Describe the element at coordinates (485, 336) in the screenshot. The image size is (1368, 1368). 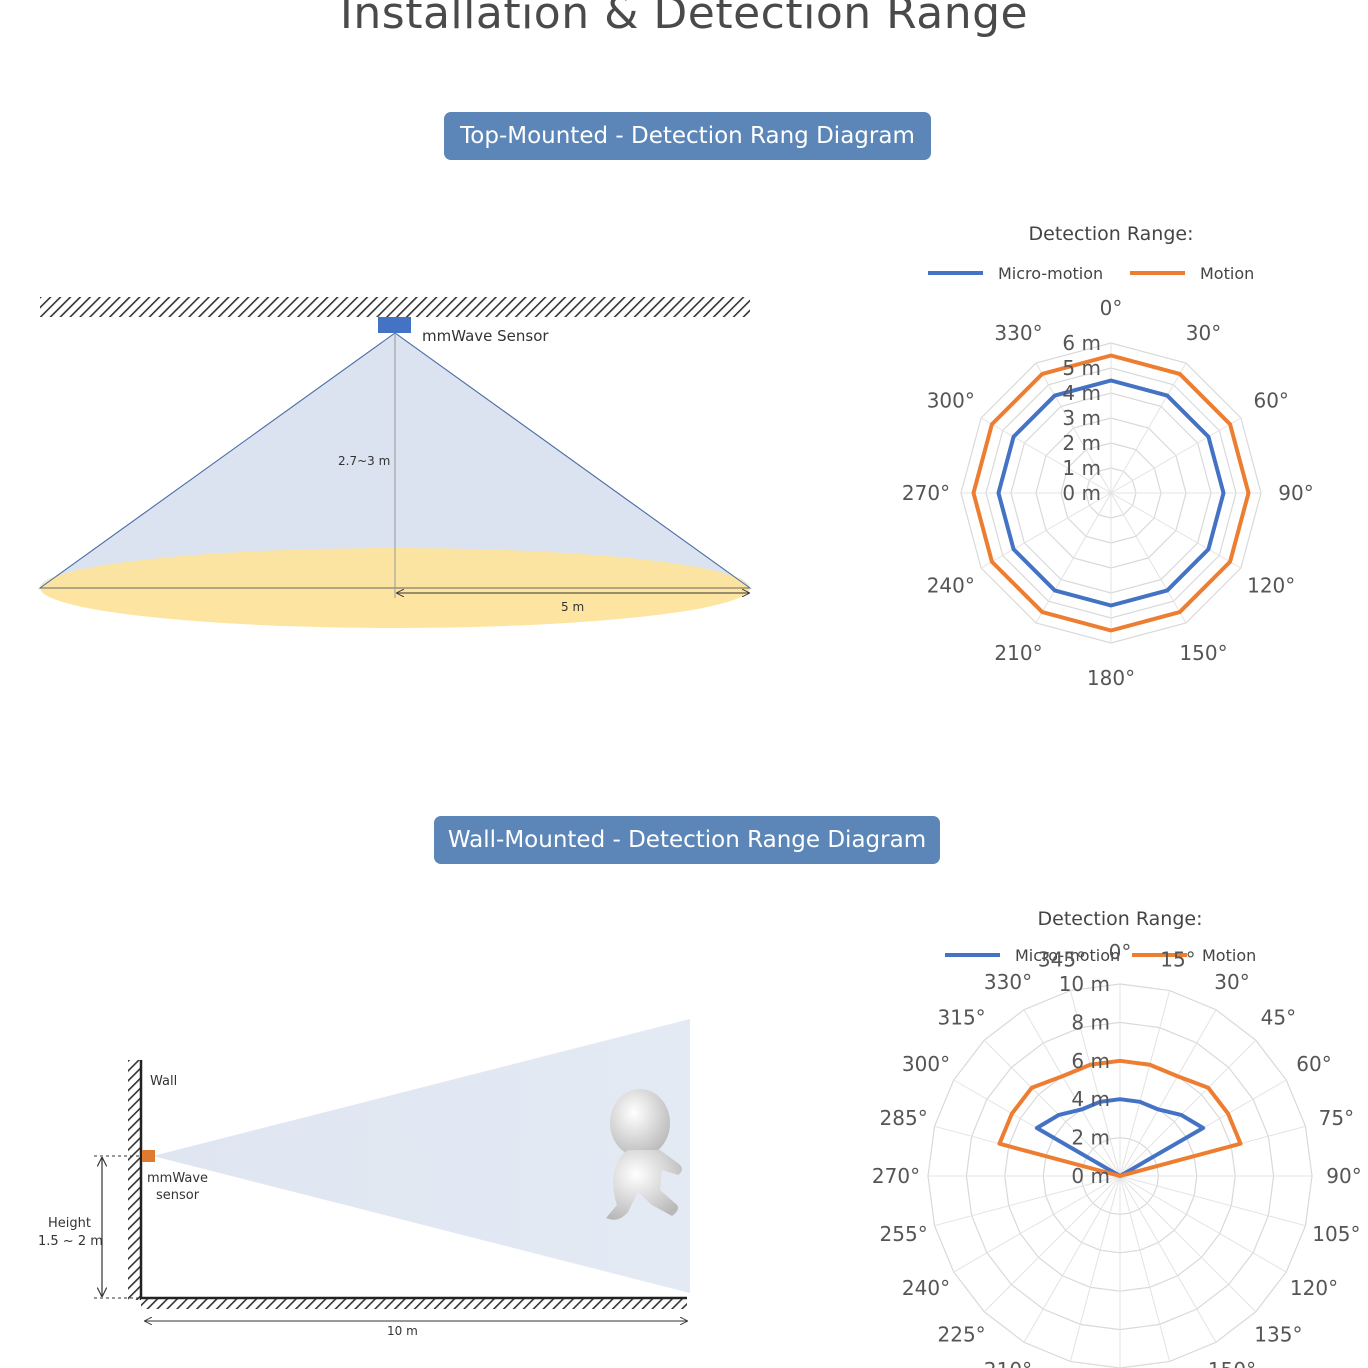
I see `sensor-label: mmWave Sensor` at that location.